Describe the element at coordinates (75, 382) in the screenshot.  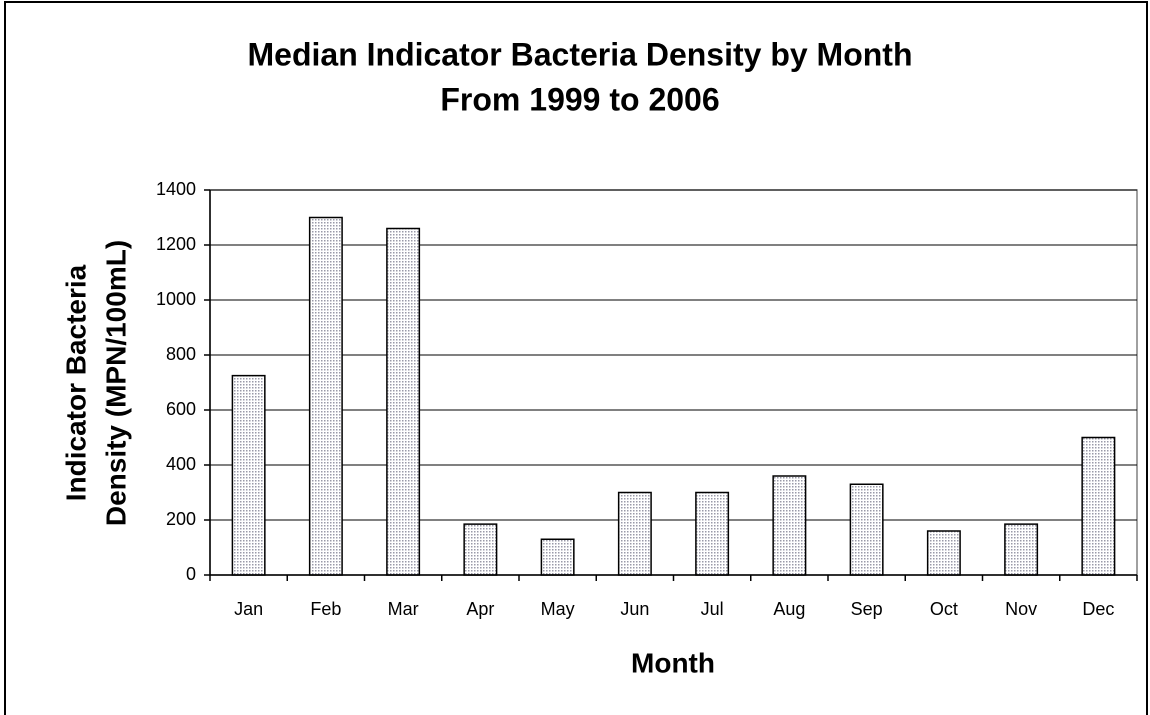
I see `y-axis-title: Indicator Bacteria` at that location.